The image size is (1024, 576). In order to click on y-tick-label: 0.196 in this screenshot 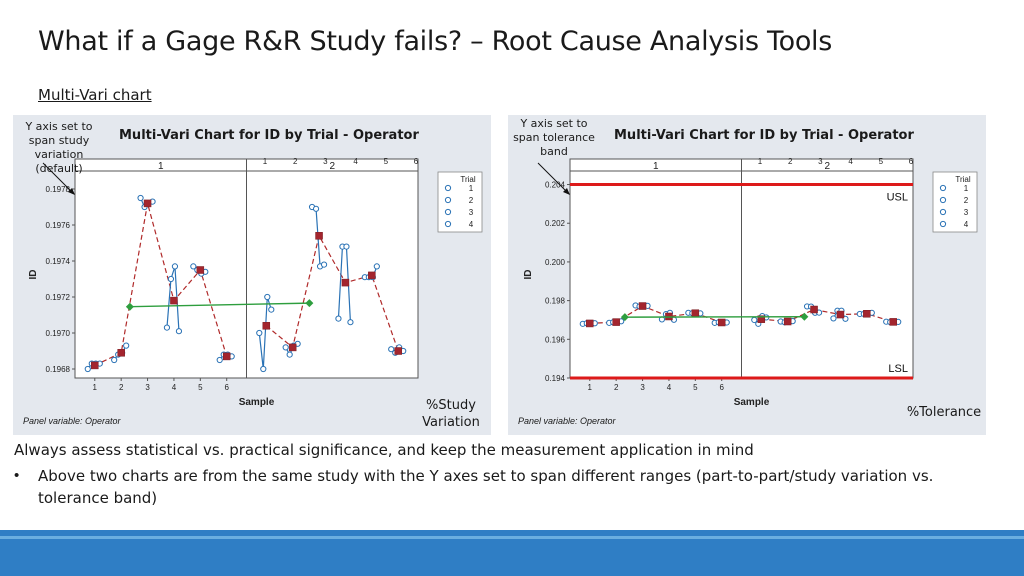, I will do `click(555, 339)`.